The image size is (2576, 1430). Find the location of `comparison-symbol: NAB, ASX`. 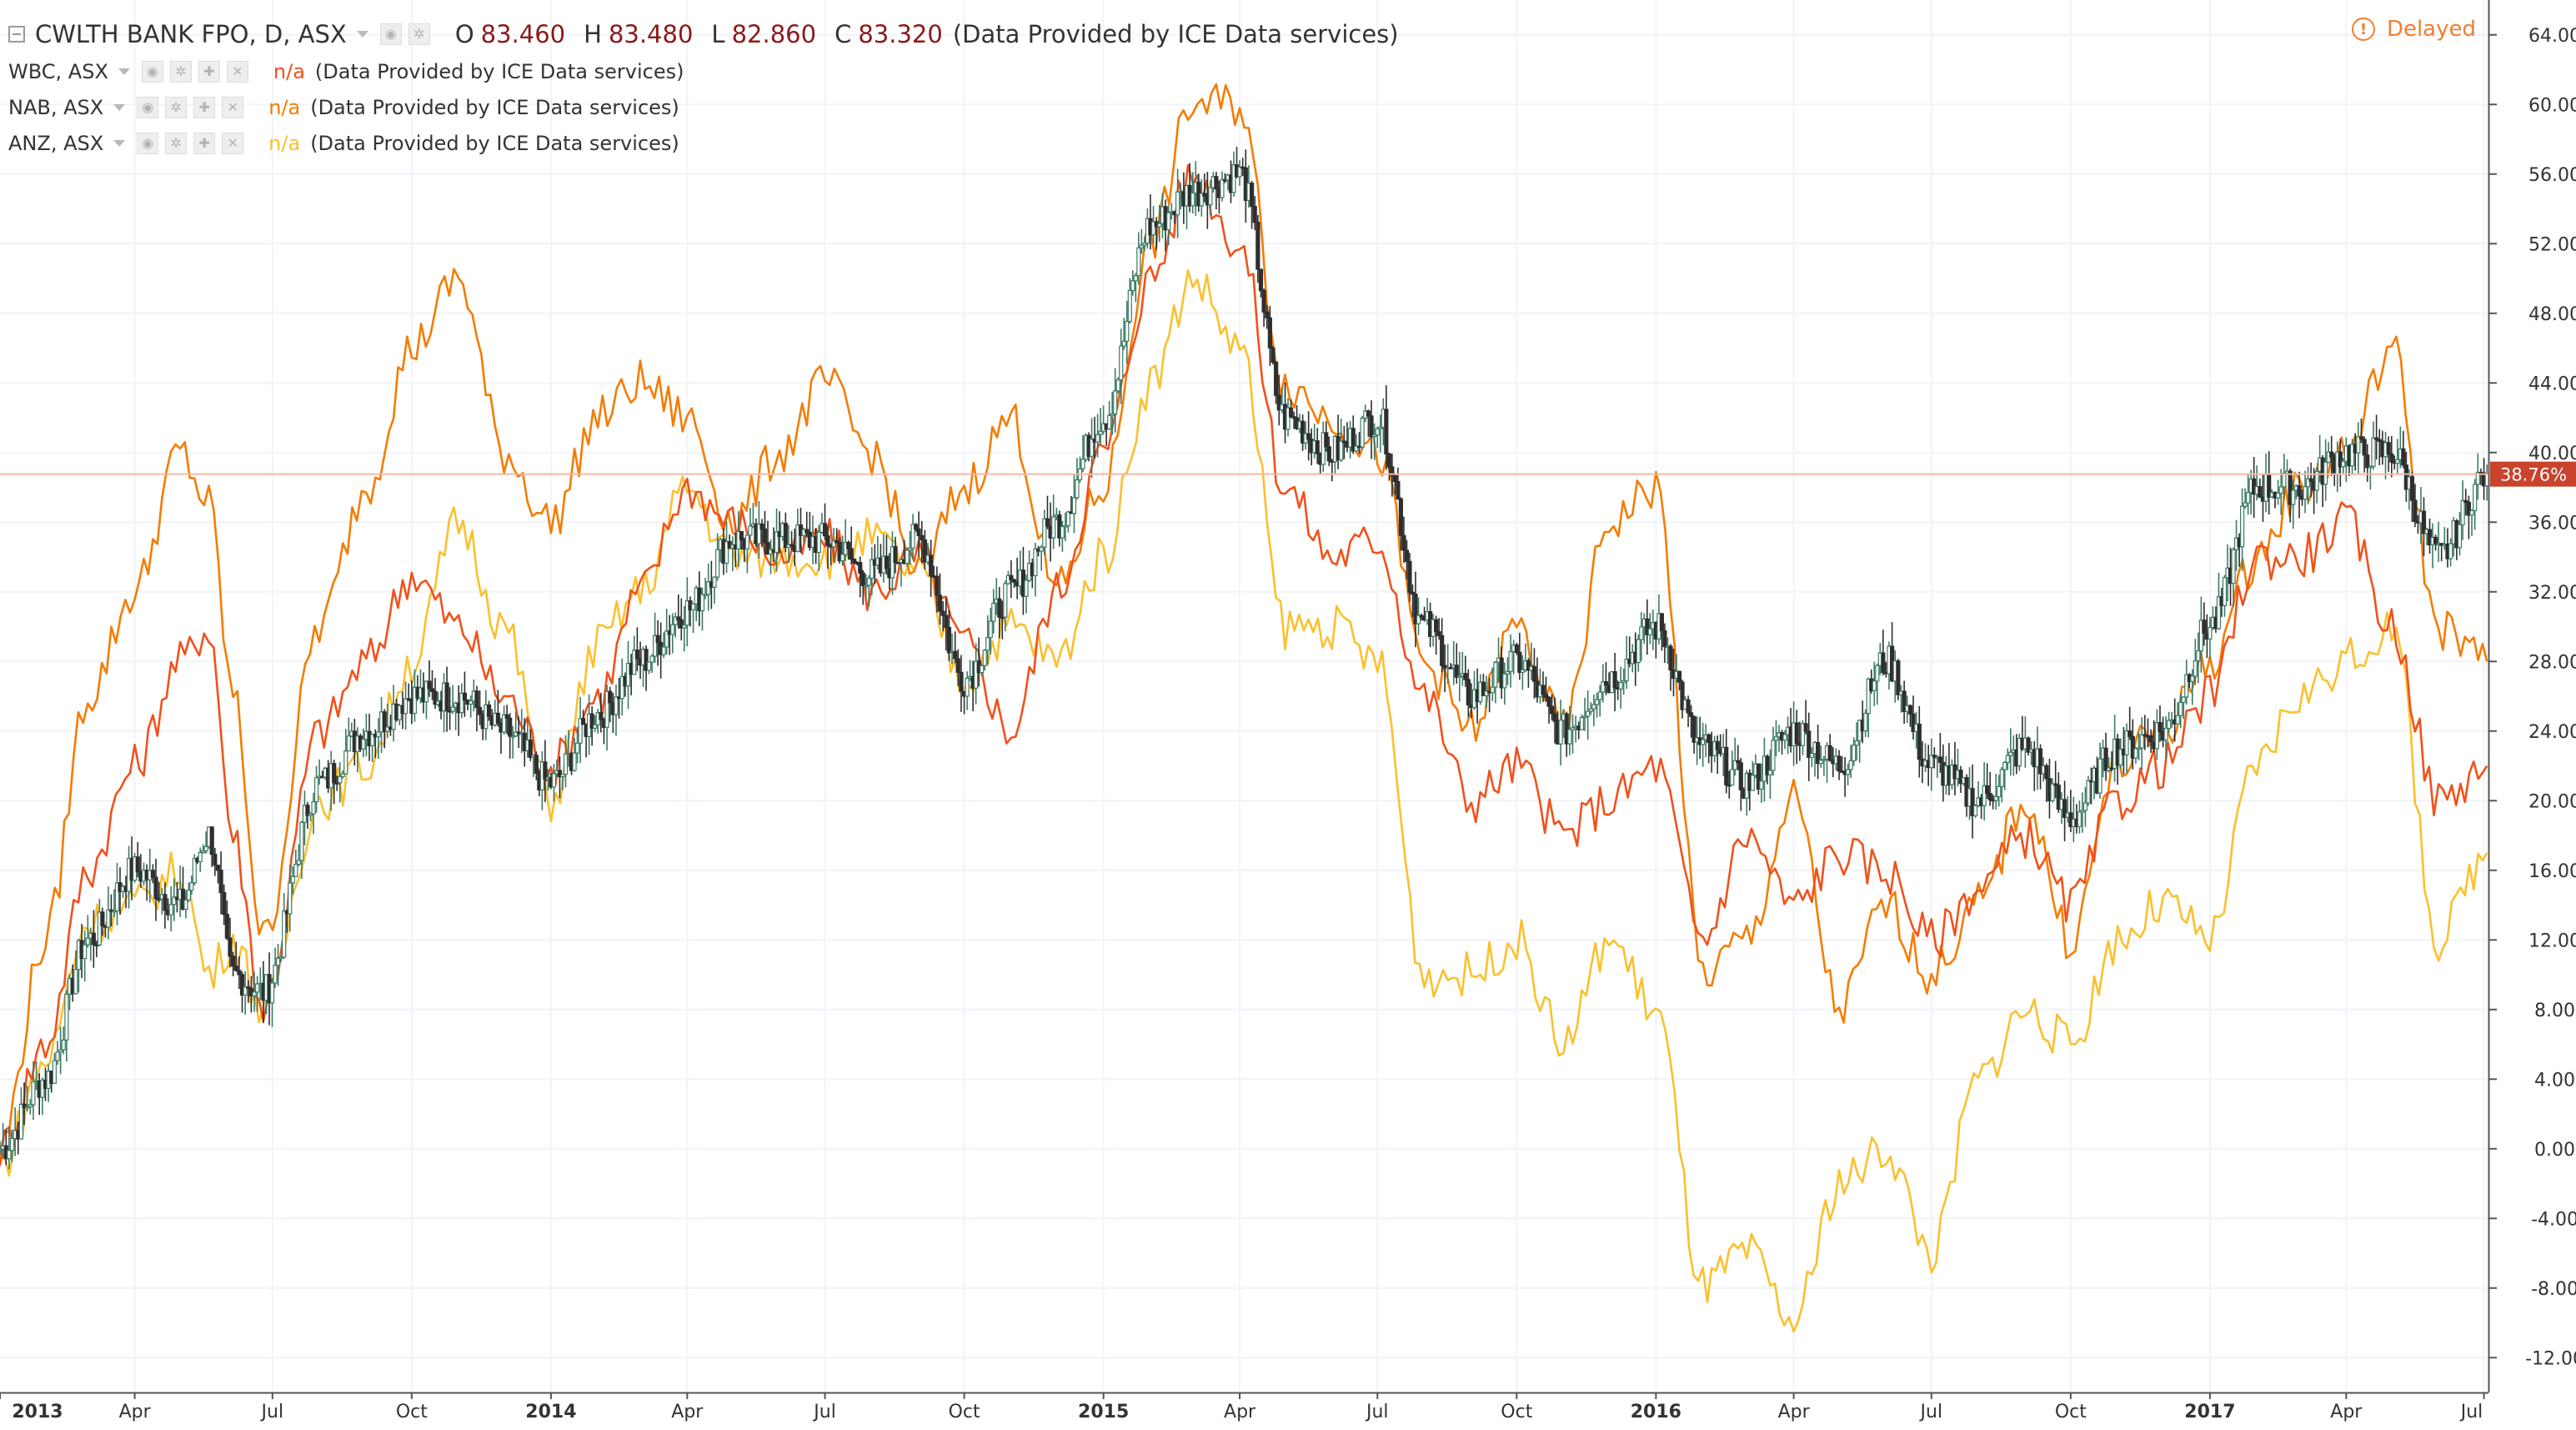

comparison-symbol: NAB, ASX is located at coordinates (56, 107).